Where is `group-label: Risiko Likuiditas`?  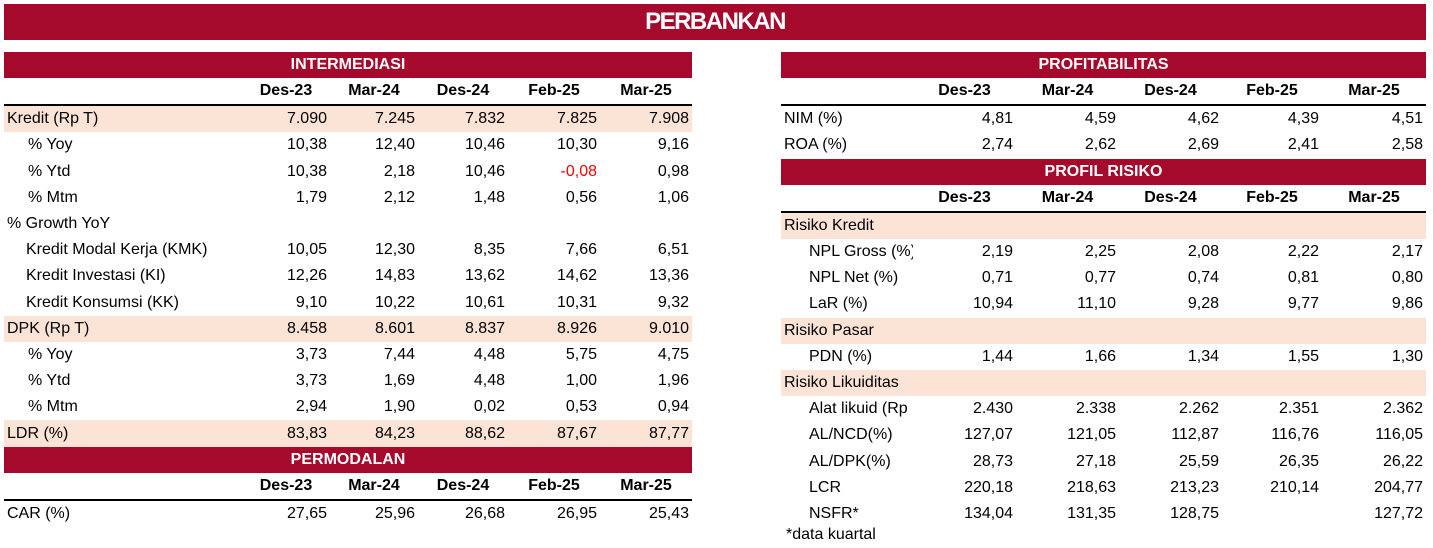
group-label: Risiko Likuiditas is located at coordinates (1104, 383).